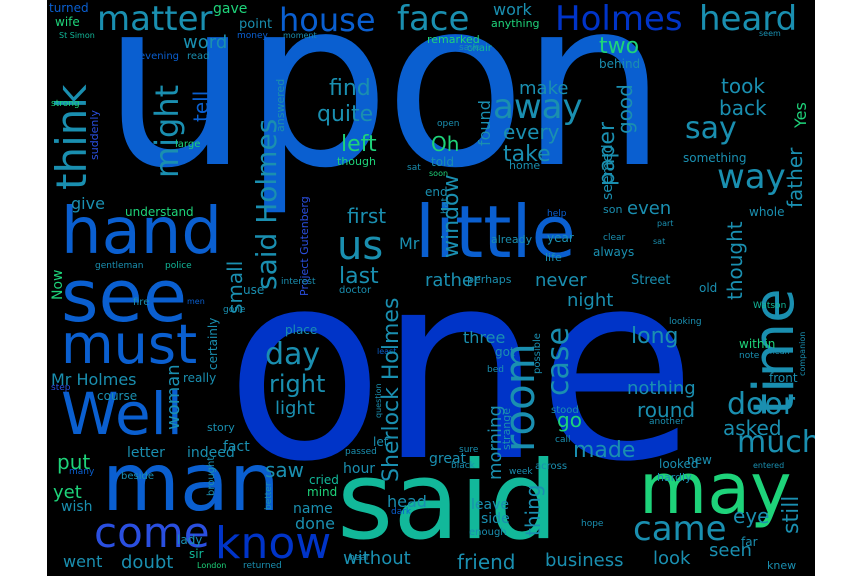 Image resolution: width=864 pixels, height=576 pixels. Describe the element at coordinates (735, 260) in the screenshot. I see `word-thought: thought` at that location.